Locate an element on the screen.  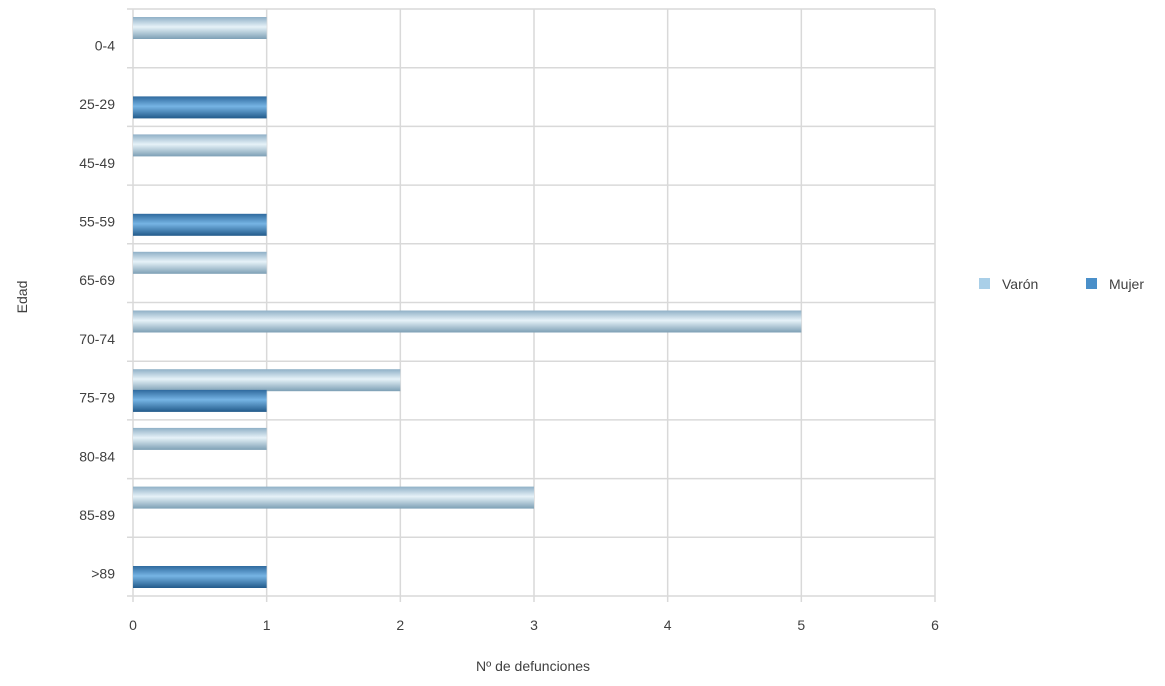
x-tick-label: 4 is located at coordinates (668, 625).